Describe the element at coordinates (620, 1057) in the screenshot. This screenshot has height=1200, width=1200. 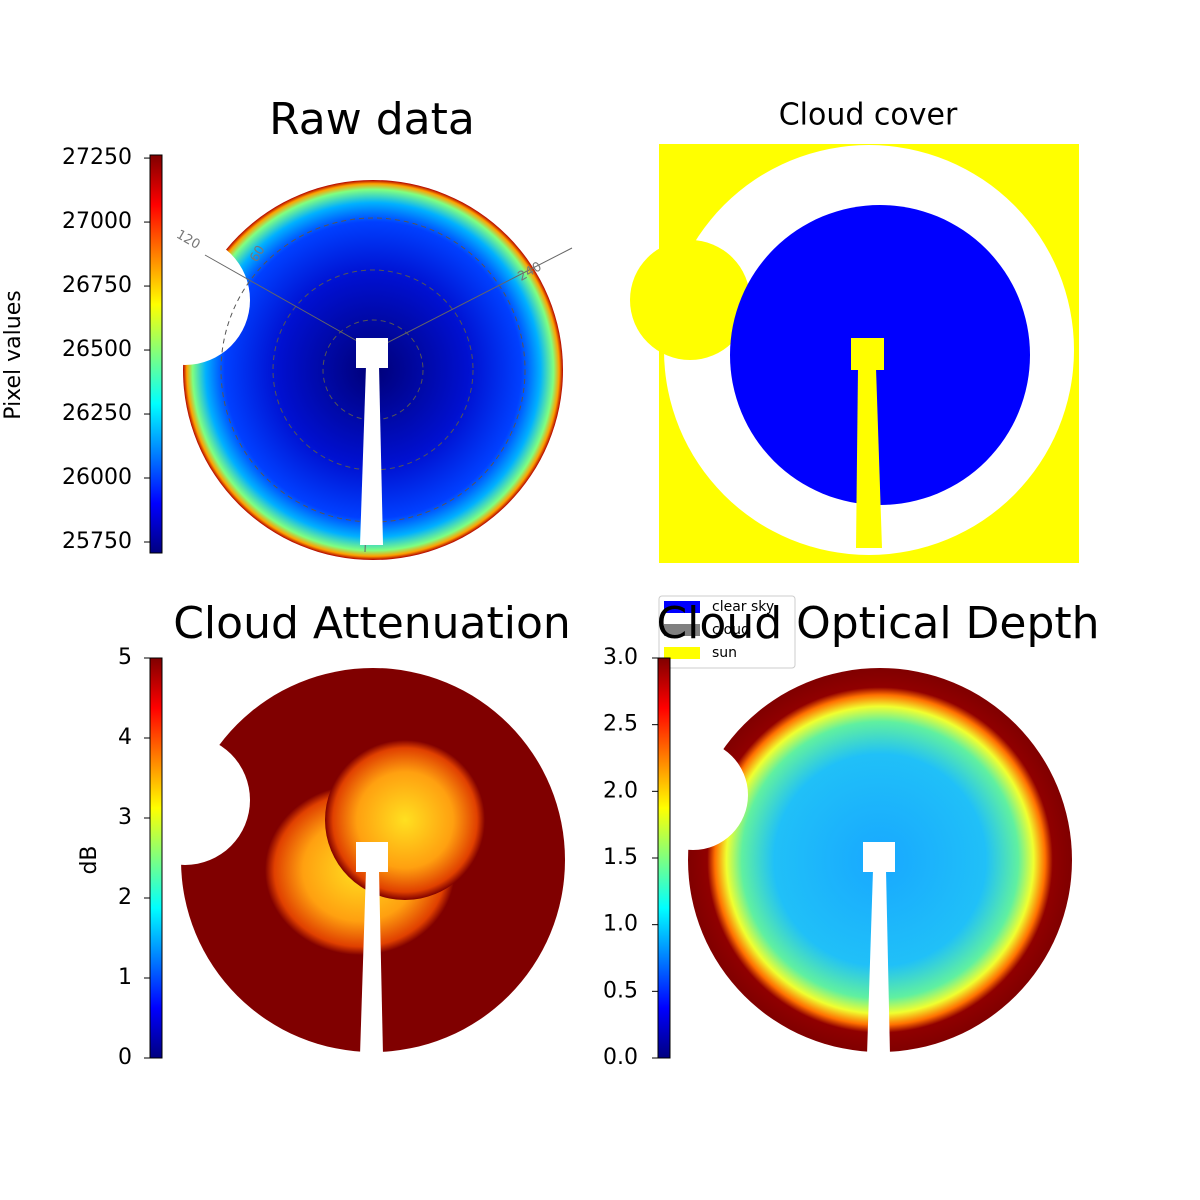
I see `tick-label: 0.0` at that location.